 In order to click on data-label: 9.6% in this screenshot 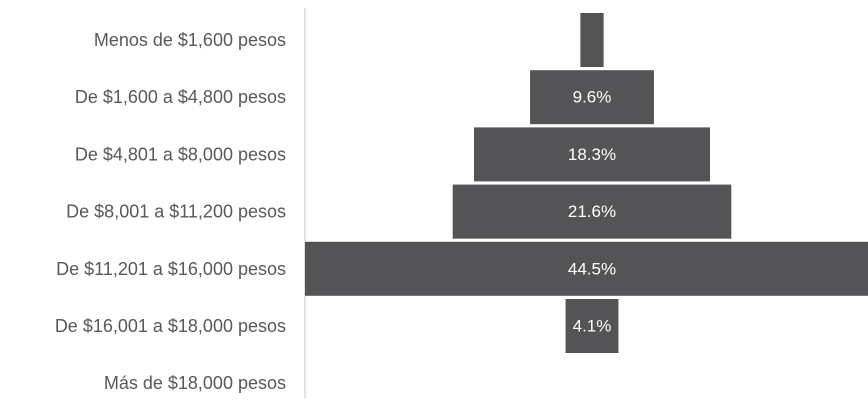, I will do `click(592, 97)`.